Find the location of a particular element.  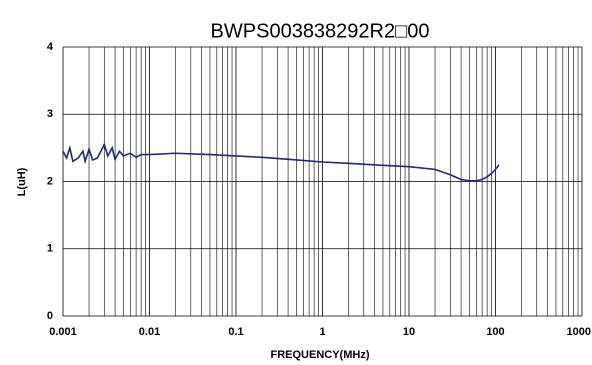

y-tick-label: 2 is located at coordinates (50, 181).